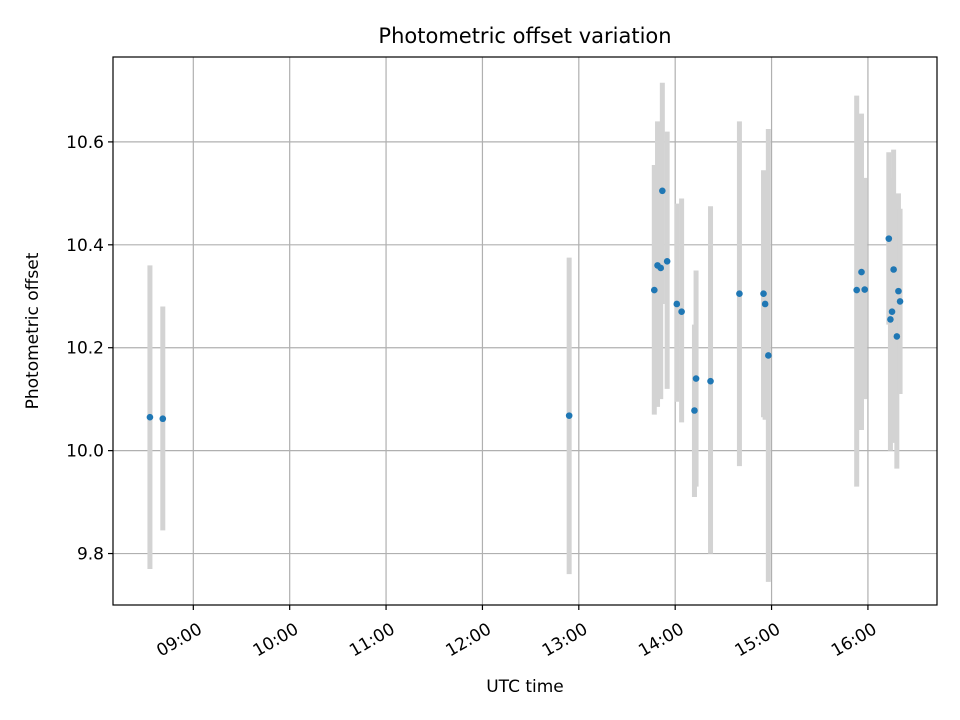 This screenshot has height=720, width=960. What do you see at coordinates (524, 36) in the screenshot?
I see `chart-title: Photometric offset variation` at bounding box center [524, 36].